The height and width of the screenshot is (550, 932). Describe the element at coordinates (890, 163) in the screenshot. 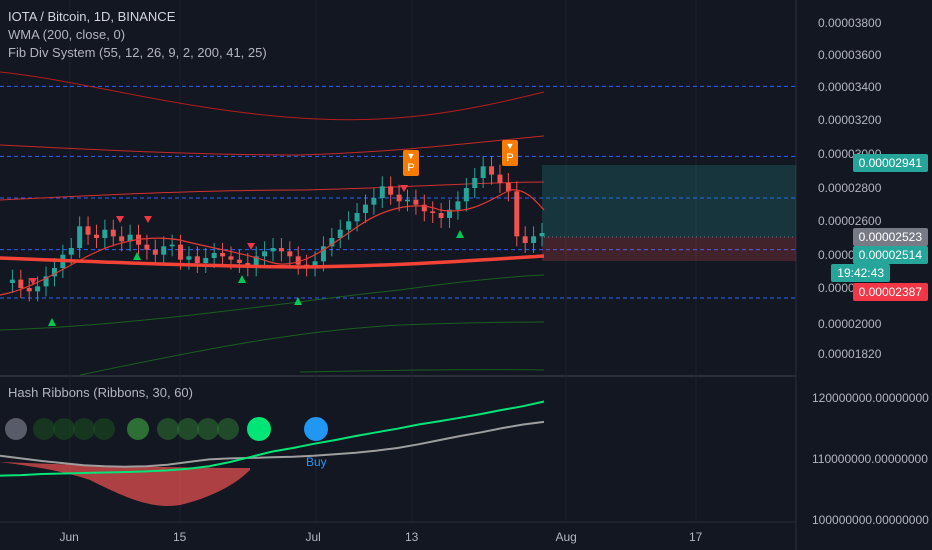

I see `price-tag: 0.00002941` at that location.